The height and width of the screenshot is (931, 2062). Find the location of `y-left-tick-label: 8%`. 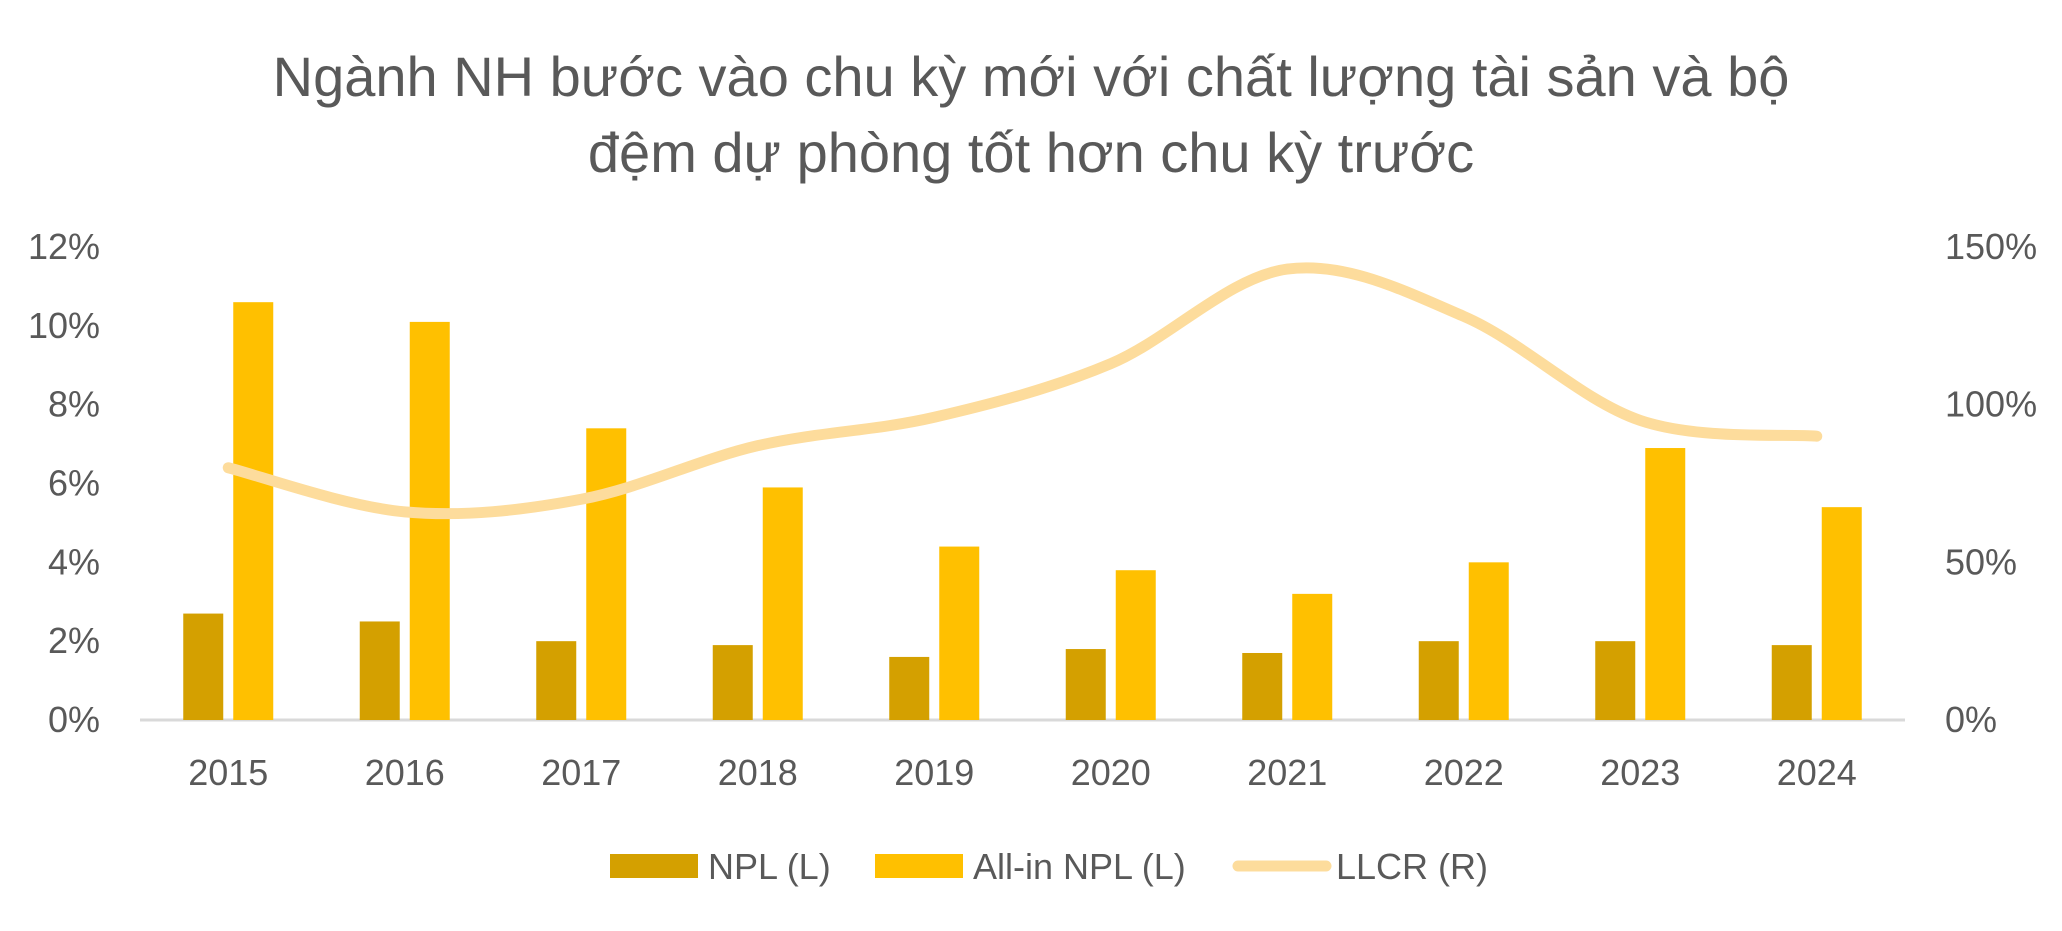

y-left-tick-label: 8% is located at coordinates (74, 404).